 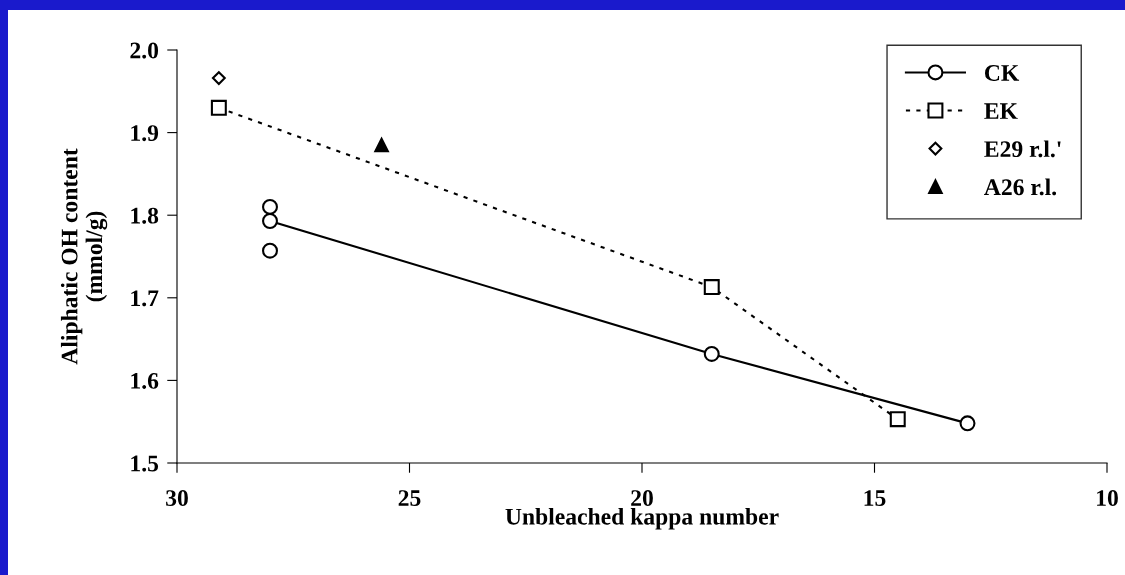 I want to click on legend-label: E29 r.l.', so click(x=1022, y=149).